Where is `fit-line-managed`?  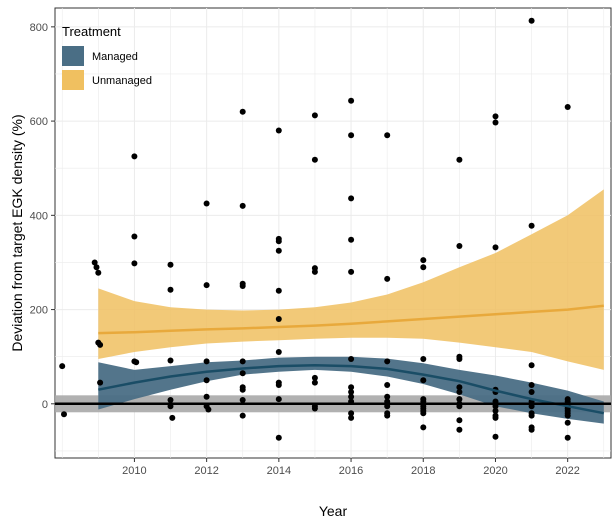
fit-line-managed is located at coordinates (351, 389).